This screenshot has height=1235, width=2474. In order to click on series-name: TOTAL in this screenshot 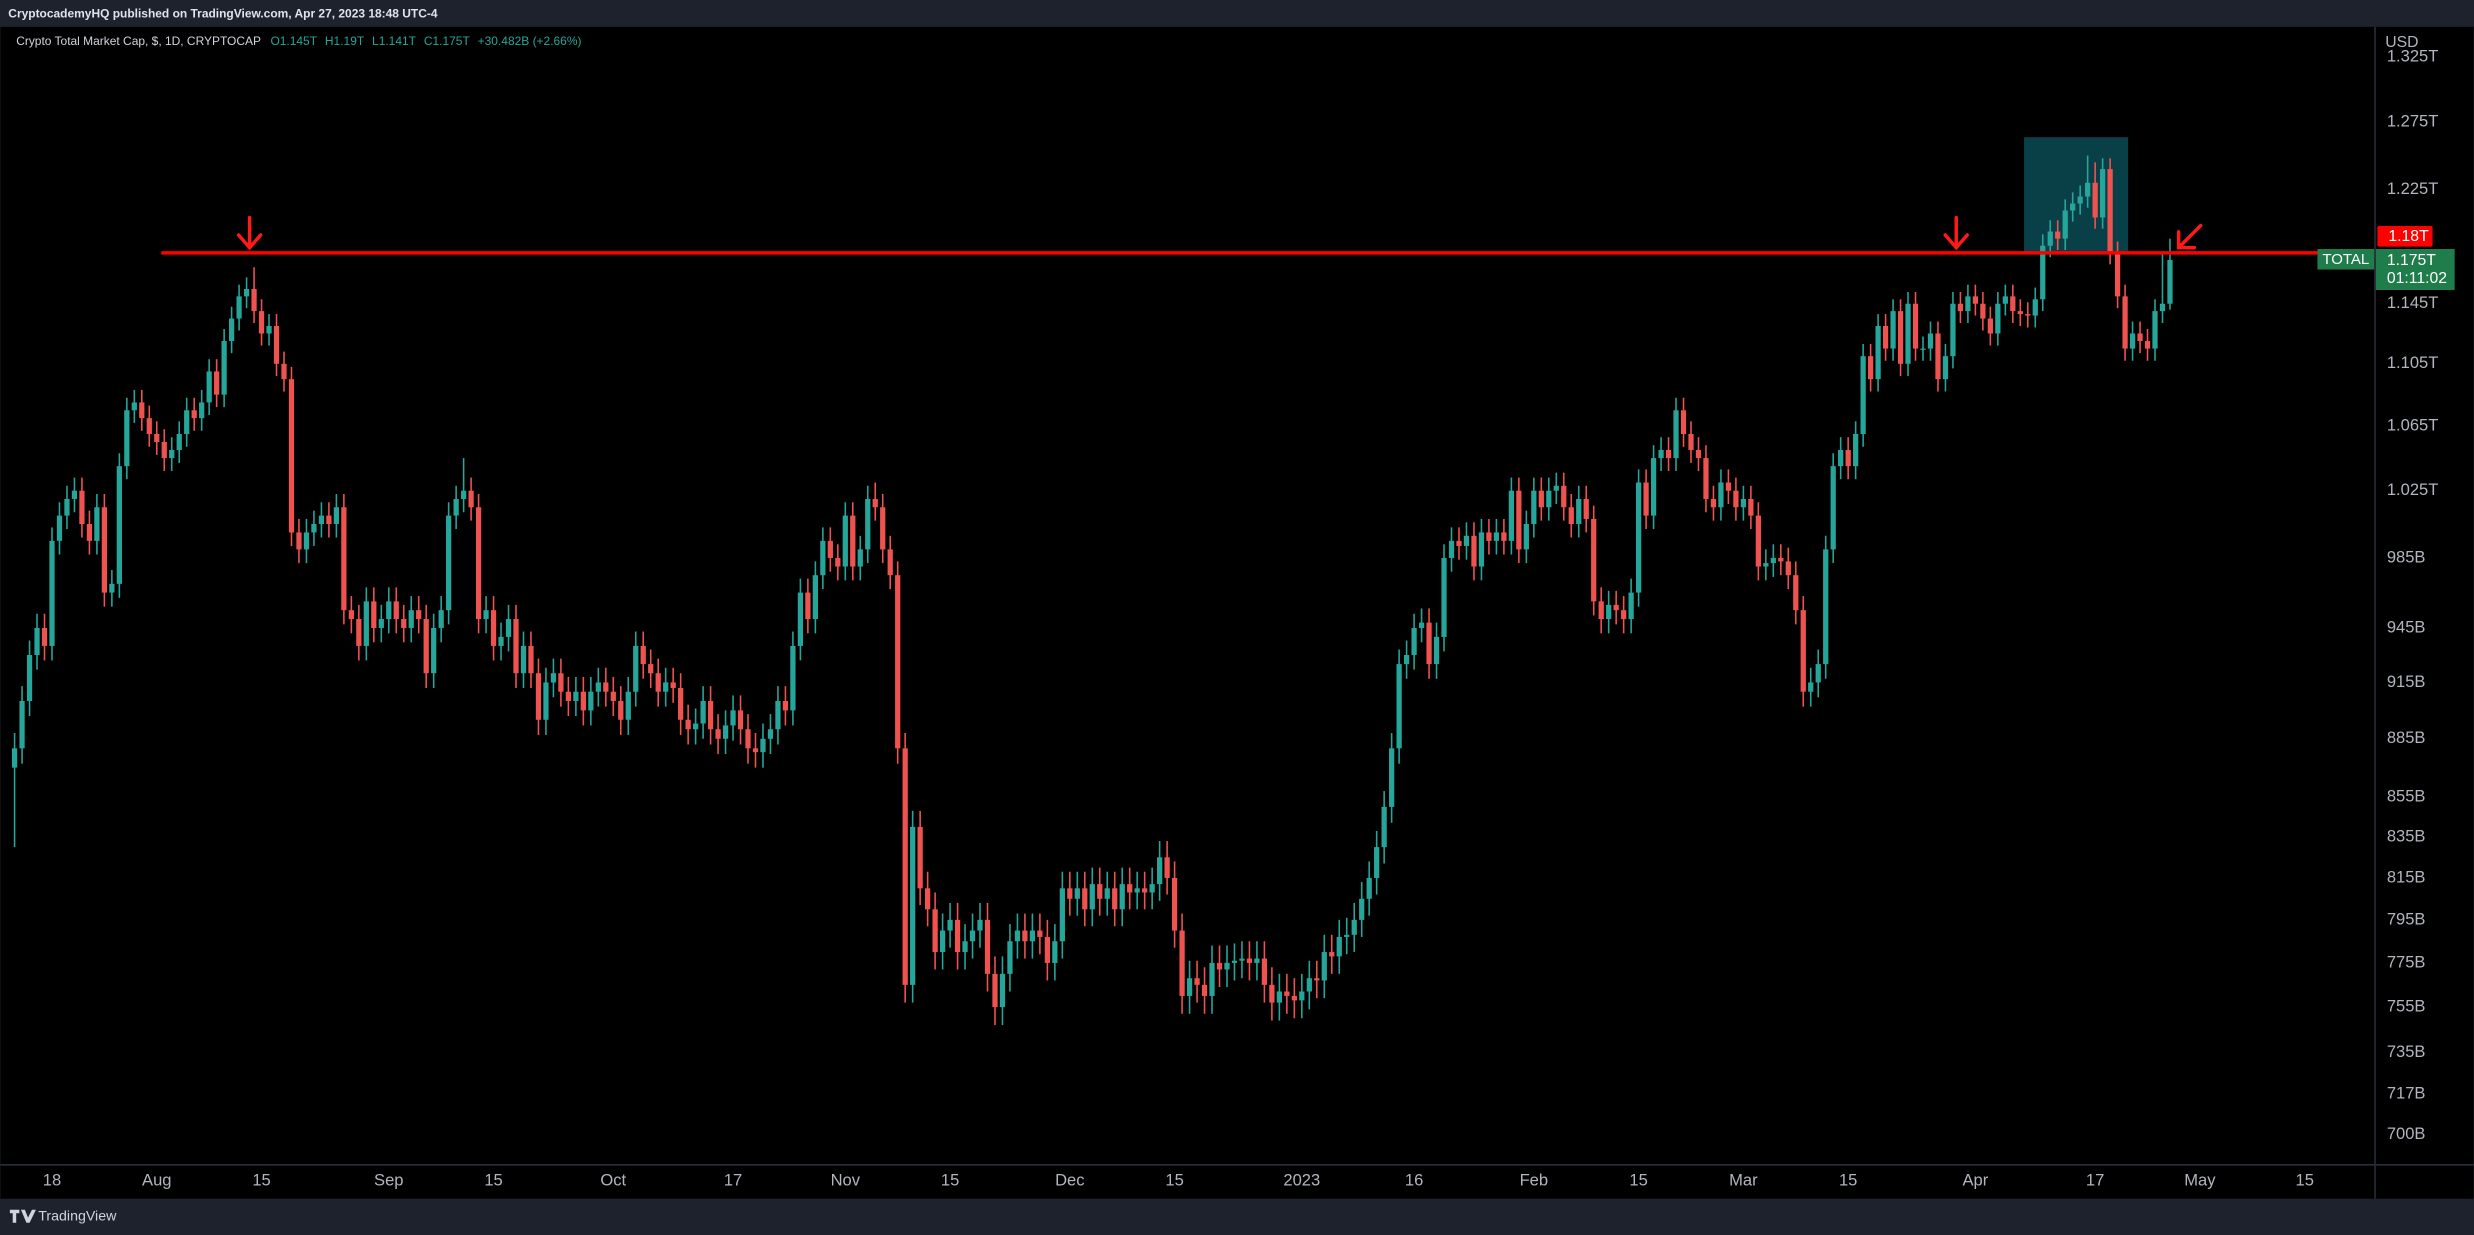, I will do `click(2345, 259)`.